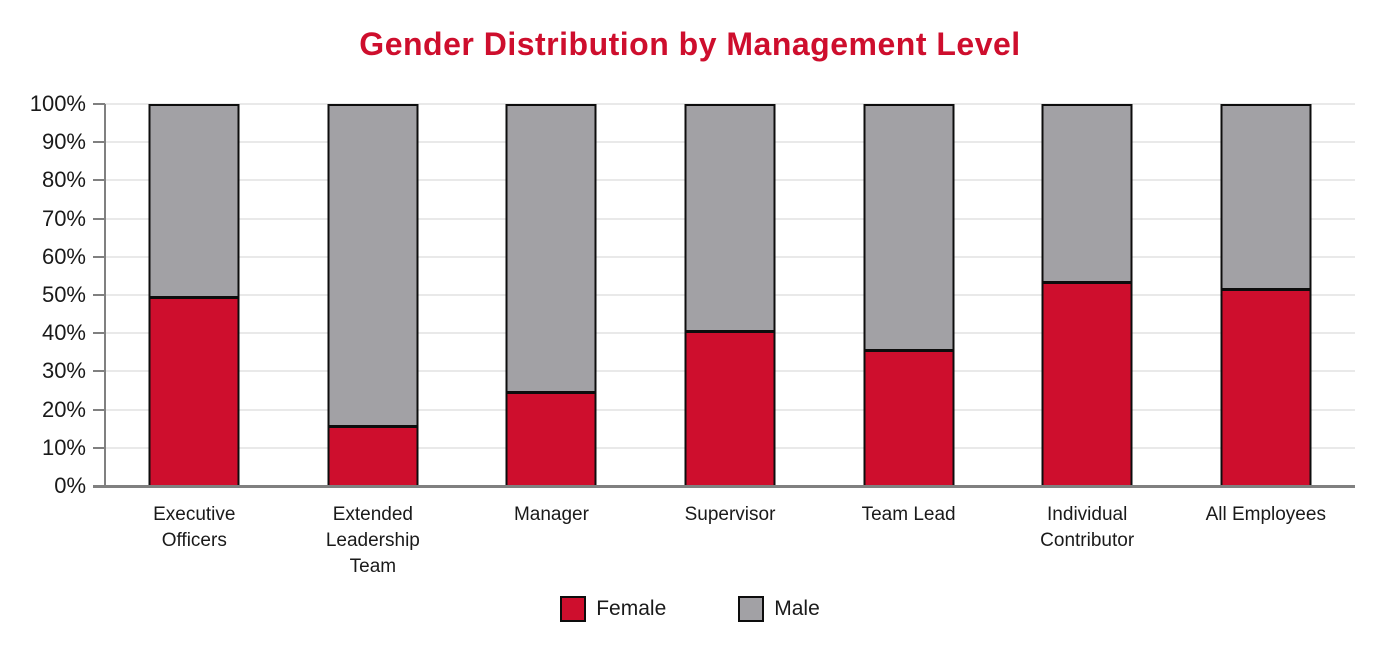 The image size is (1380, 650). What do you see at coordinates (909, 417) in the screenshot?
I see `bar-segment-female-team-lead` at bounding box center [909, 417].